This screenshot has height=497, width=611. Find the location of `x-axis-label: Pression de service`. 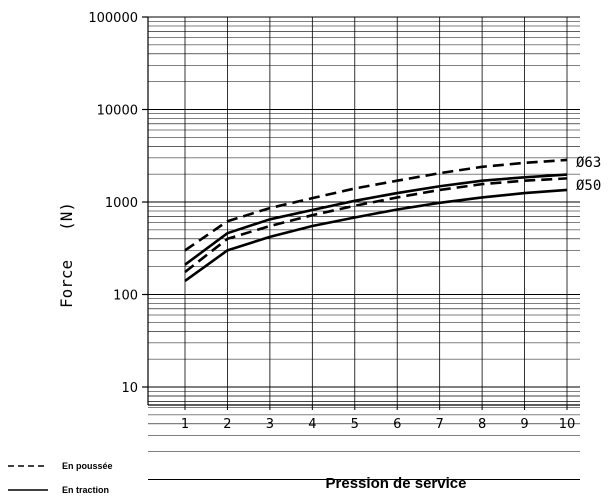

x-axis-label: Pression de service is located at coordinates (396, 483).